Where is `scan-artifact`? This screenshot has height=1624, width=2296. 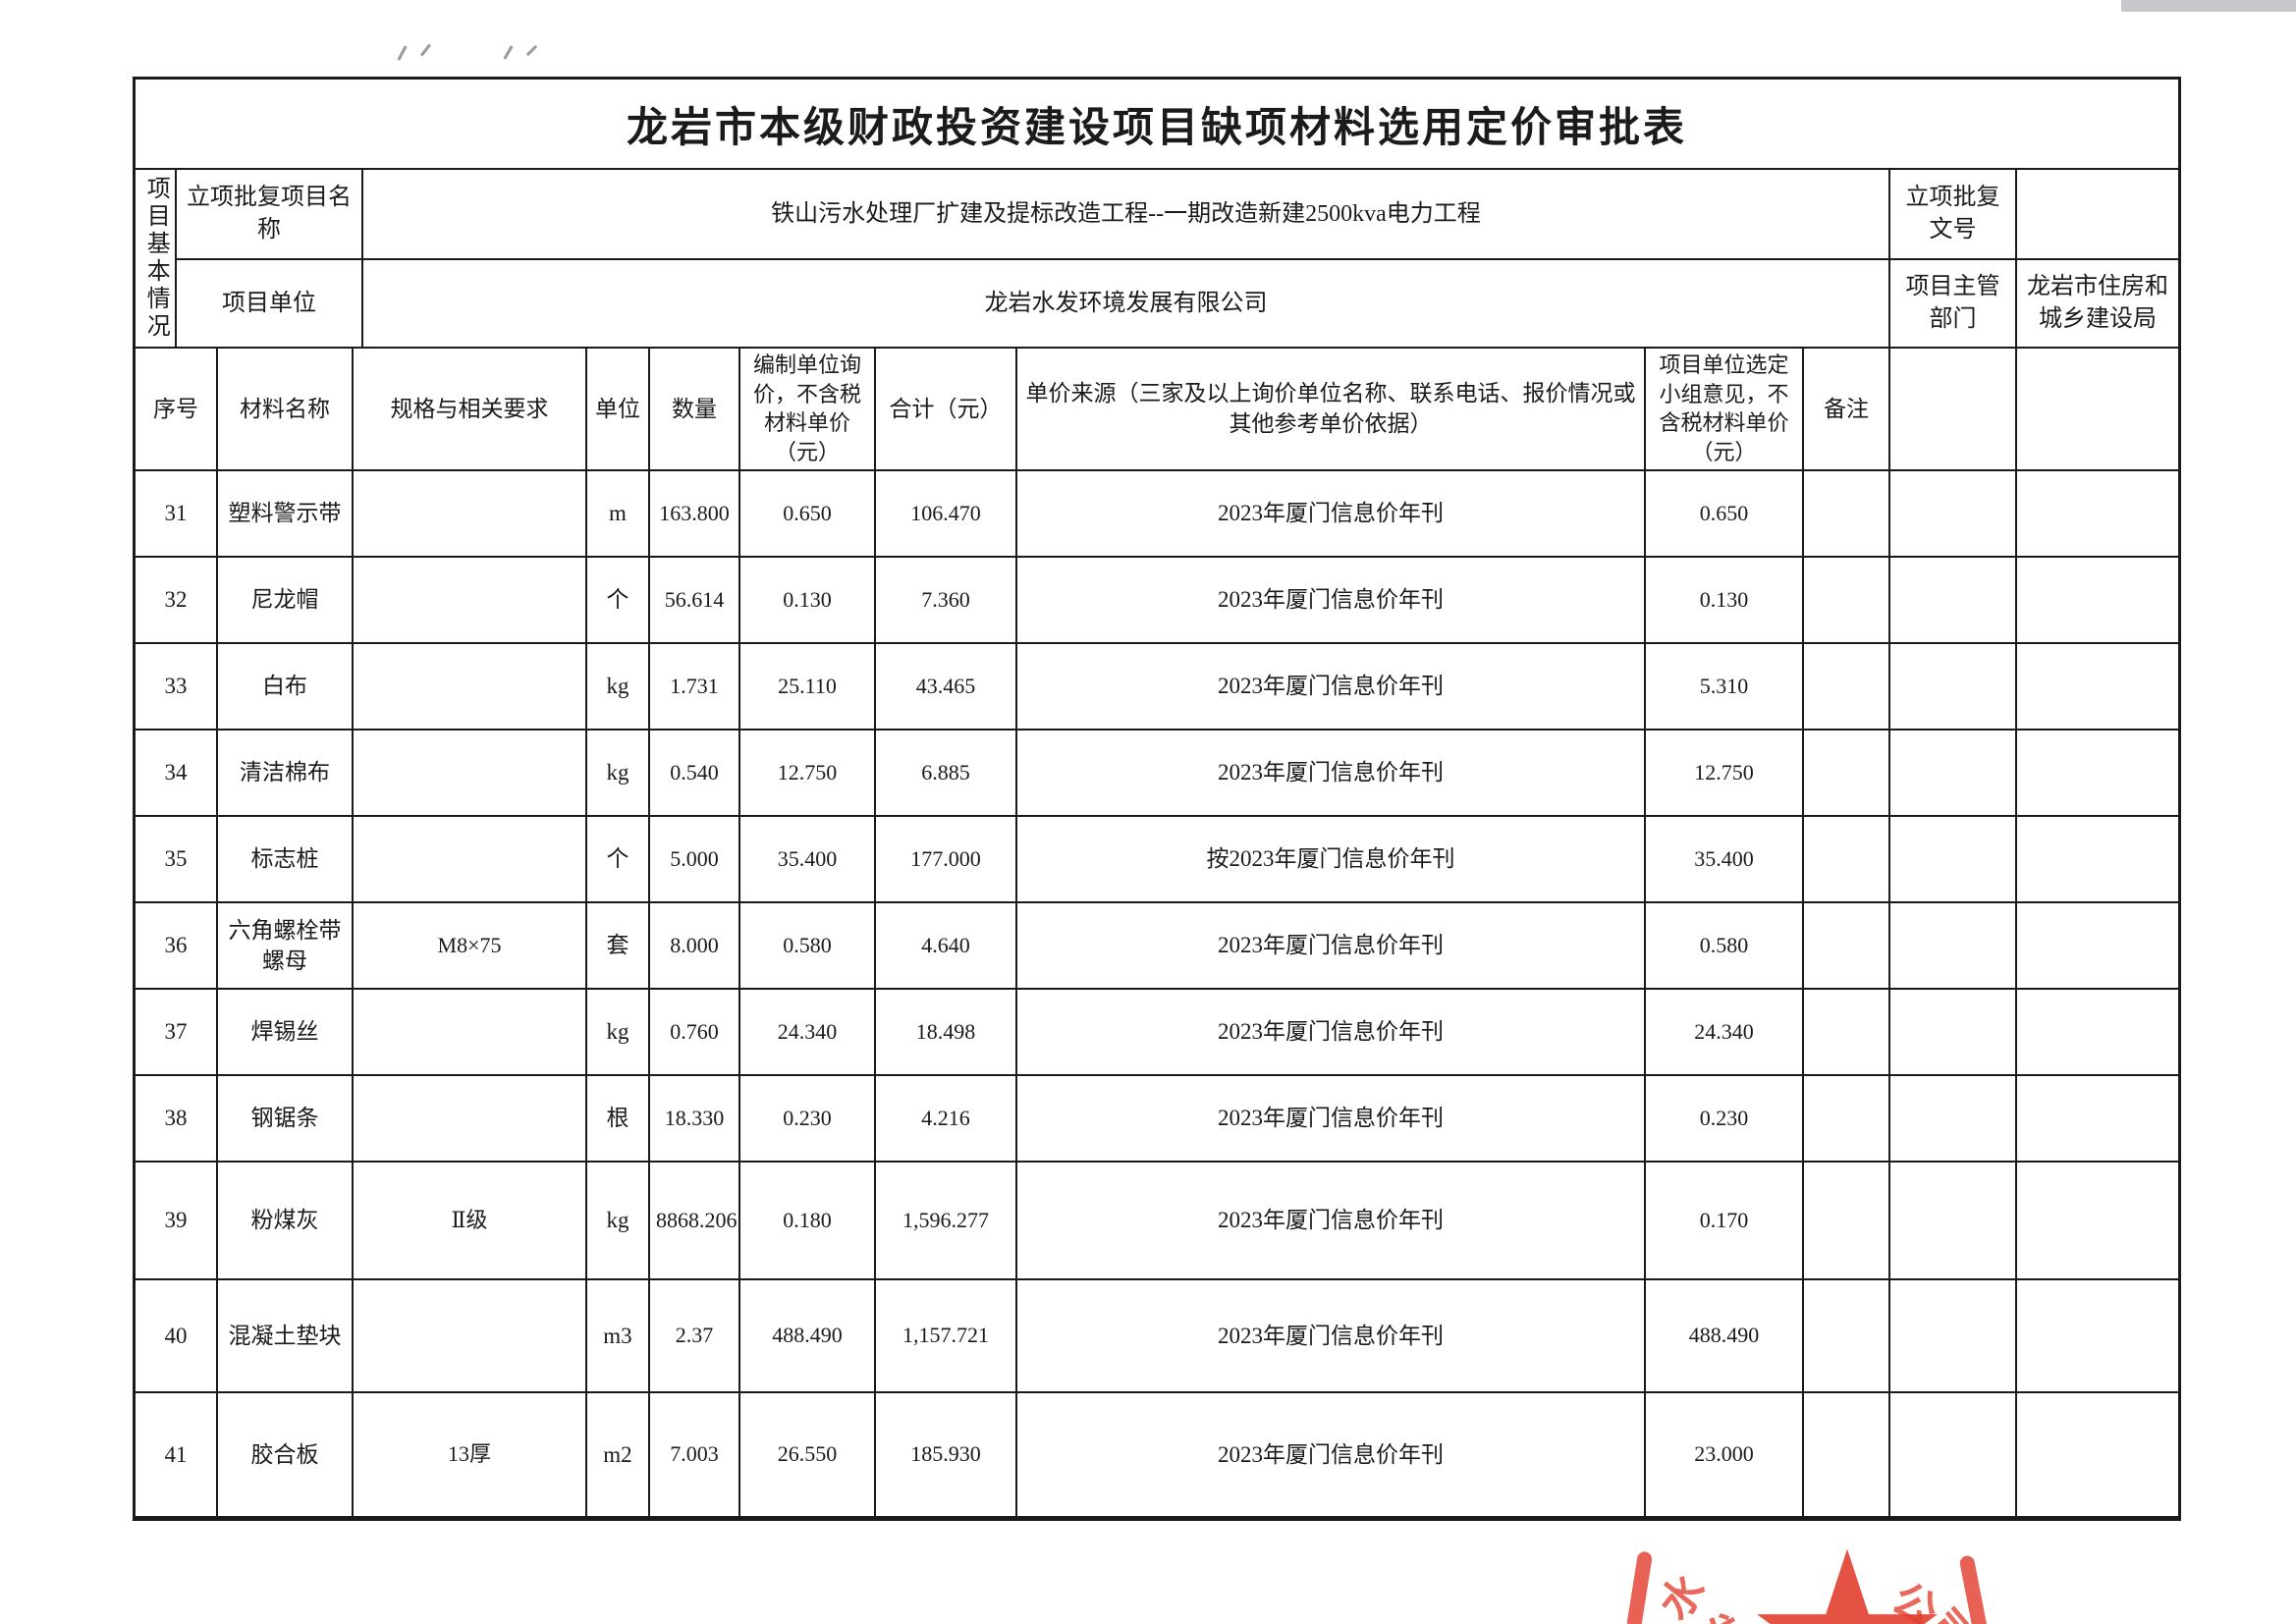
scan-artifact is located at coordinates (2208, 6).